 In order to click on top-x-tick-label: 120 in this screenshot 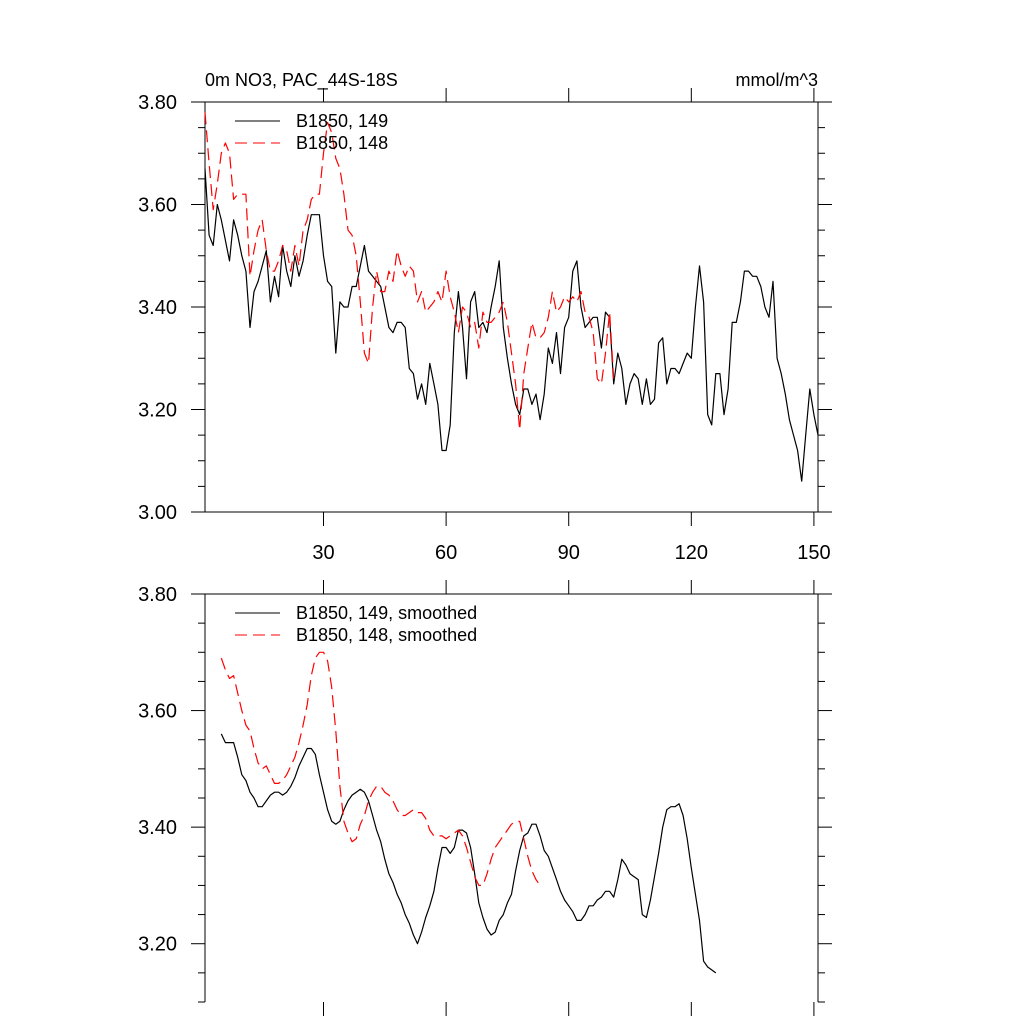, I will do `click(691, 553)`.